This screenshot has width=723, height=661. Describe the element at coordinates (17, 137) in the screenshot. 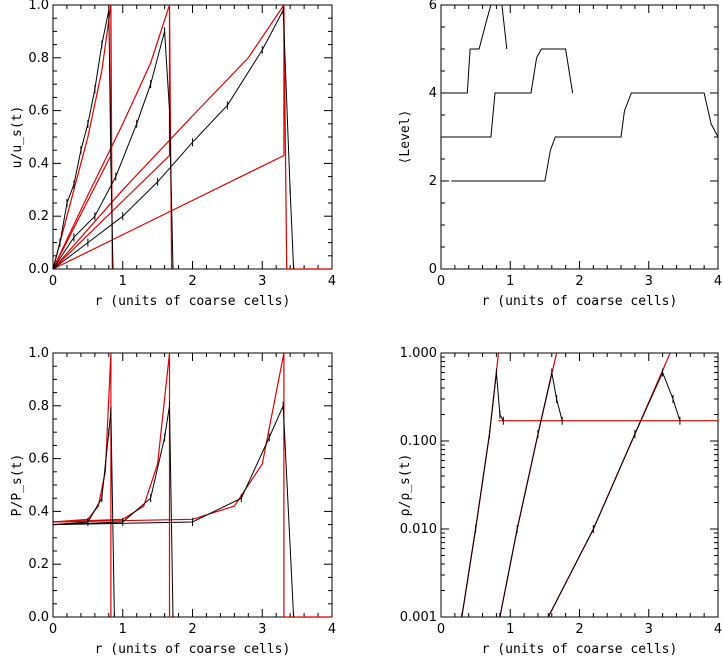

I see `y-axis-label: u/u_s(t)` at that location.